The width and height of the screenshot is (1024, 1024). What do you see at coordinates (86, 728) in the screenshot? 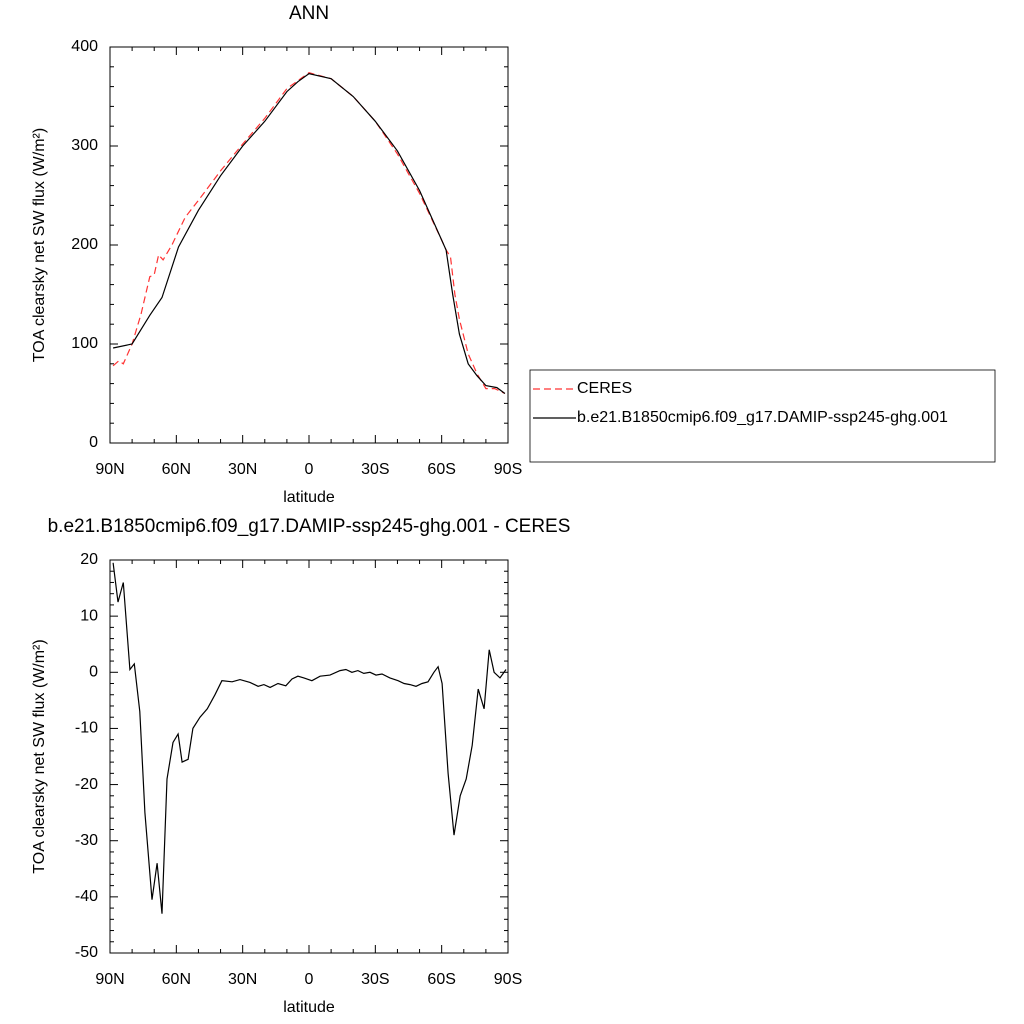
I see `y-tick-label: -10` at bounding box center [86, 728].